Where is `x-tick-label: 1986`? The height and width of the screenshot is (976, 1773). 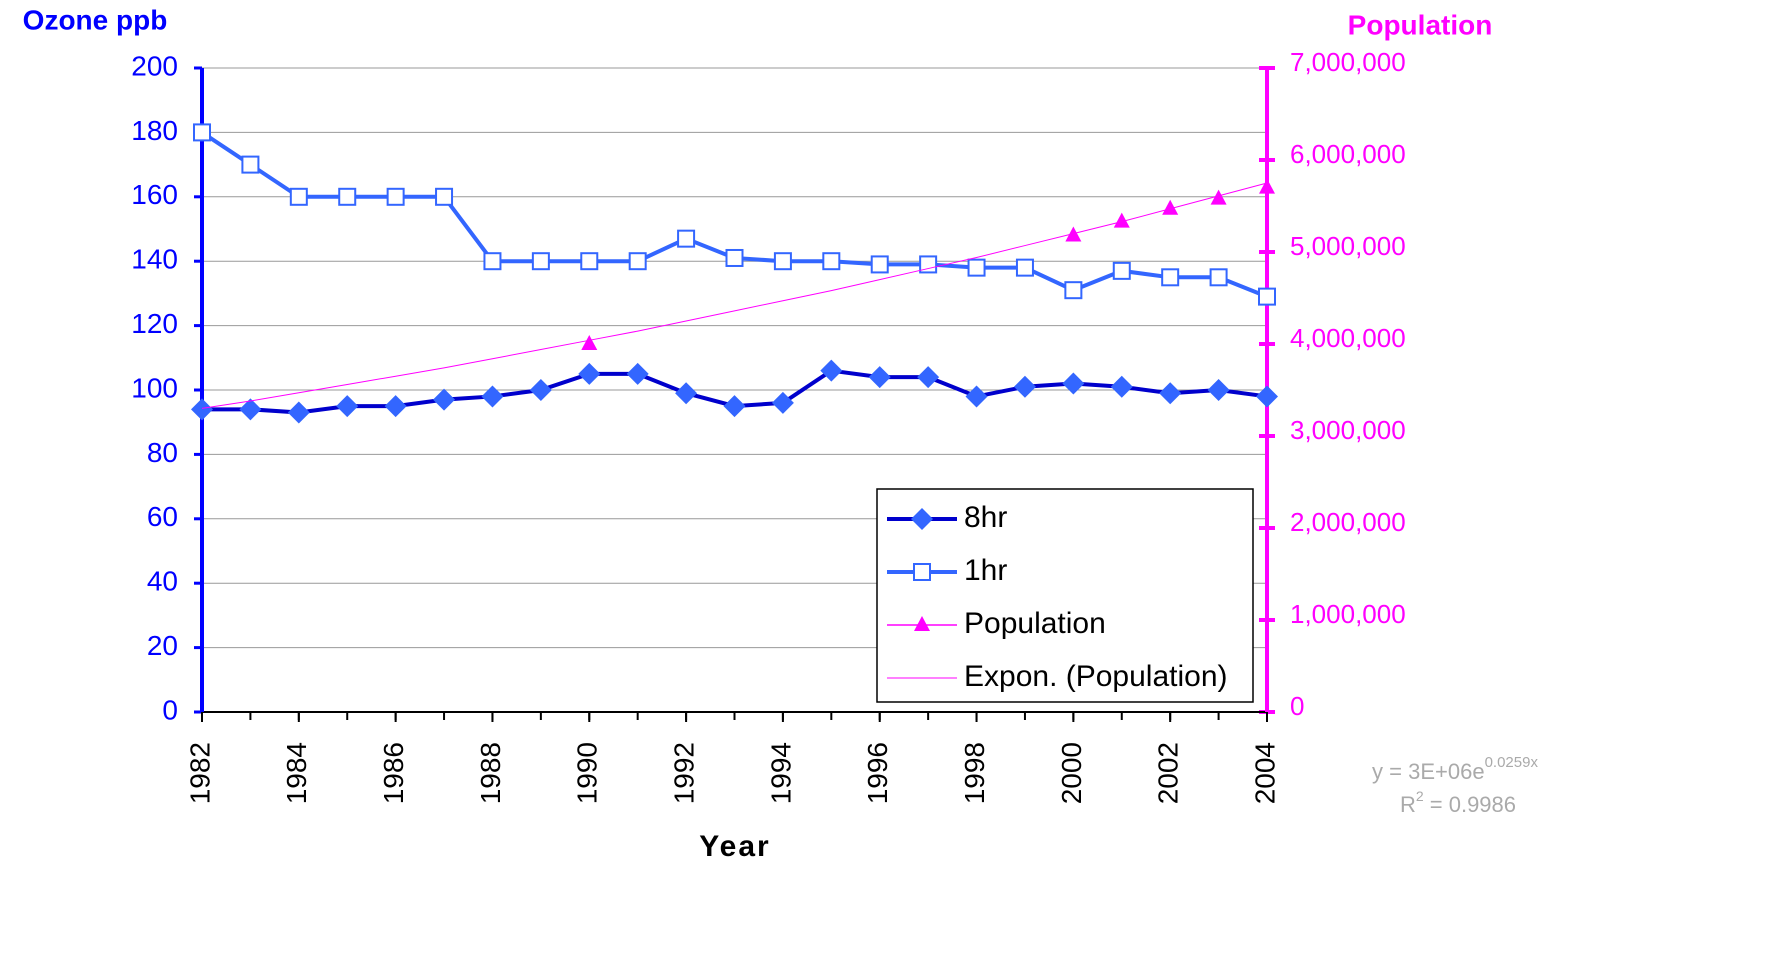
x-tick-label: 1986 is located at coordinates (393, 773).